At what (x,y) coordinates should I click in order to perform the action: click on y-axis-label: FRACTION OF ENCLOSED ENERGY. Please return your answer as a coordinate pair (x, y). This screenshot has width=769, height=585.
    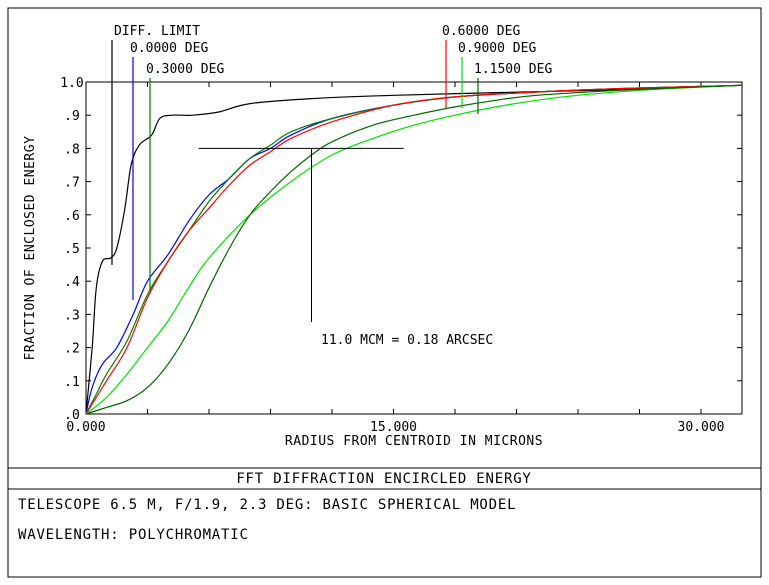
    Looking at the image, I should click on (30, 248).